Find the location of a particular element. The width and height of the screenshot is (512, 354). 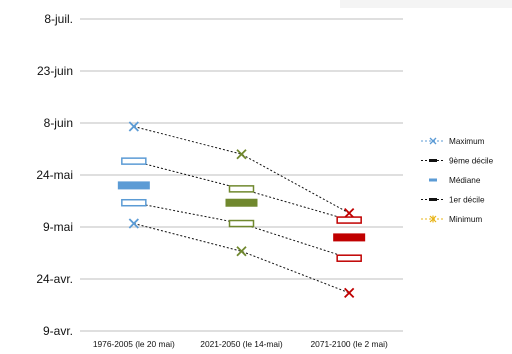

x-tick-label: 2071-2100 (le 2 mai) is located at coordinates (349, 344).